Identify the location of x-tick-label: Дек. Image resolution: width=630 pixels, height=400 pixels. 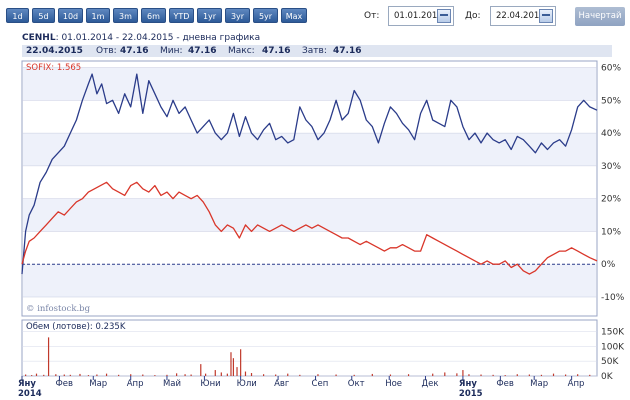
(429, 384).